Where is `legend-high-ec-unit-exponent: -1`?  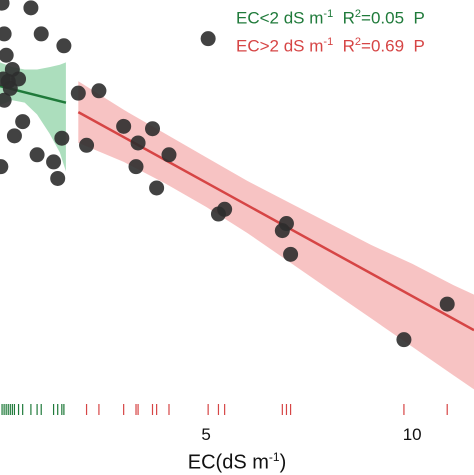
legend-high-ec-unit-exponent: -1 is located at coordinates (328, 42).